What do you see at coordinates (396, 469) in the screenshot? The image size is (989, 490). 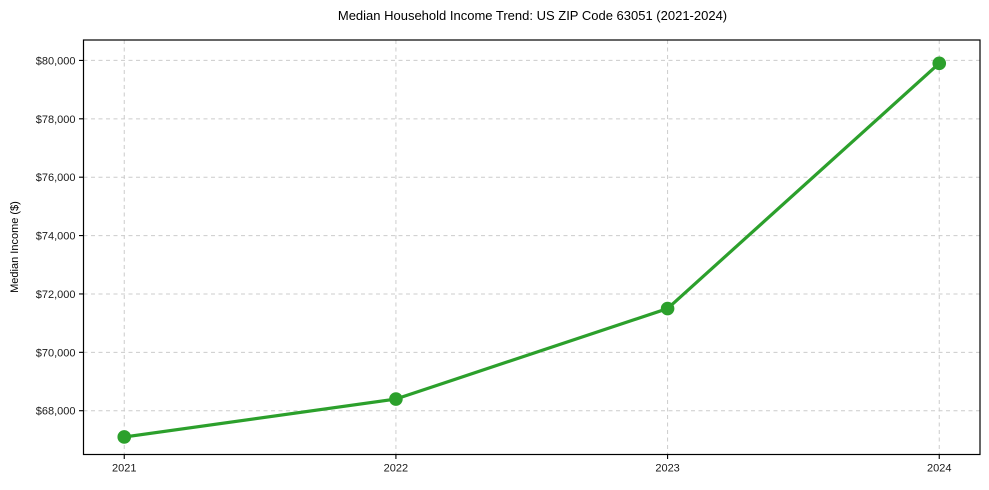 I see `x-tick-label: 2022` at bounding box center [396, 469].